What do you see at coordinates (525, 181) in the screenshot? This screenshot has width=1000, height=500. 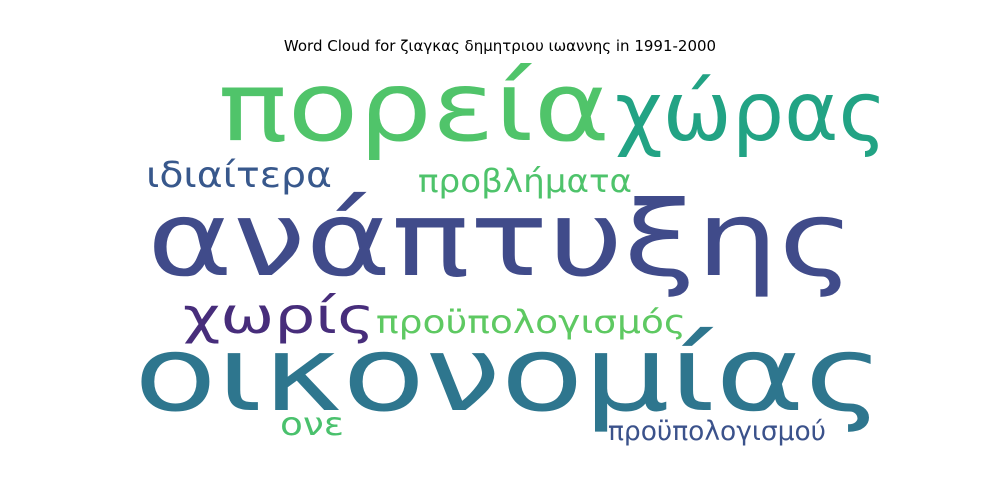 I see `word-6: προβλήματα` at bounding box center [525, 181].